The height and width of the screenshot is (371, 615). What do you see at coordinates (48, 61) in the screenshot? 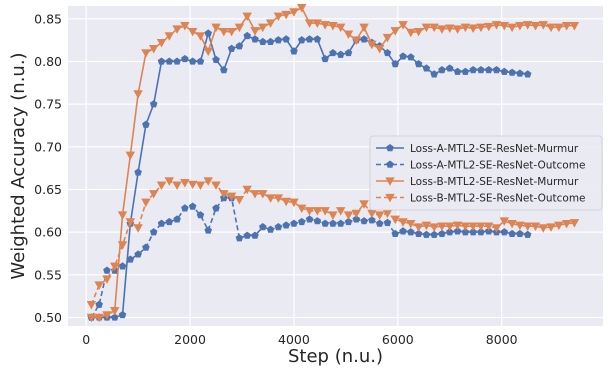
I see `y-tick-label: 0.80` at bounding box center [48, 61].